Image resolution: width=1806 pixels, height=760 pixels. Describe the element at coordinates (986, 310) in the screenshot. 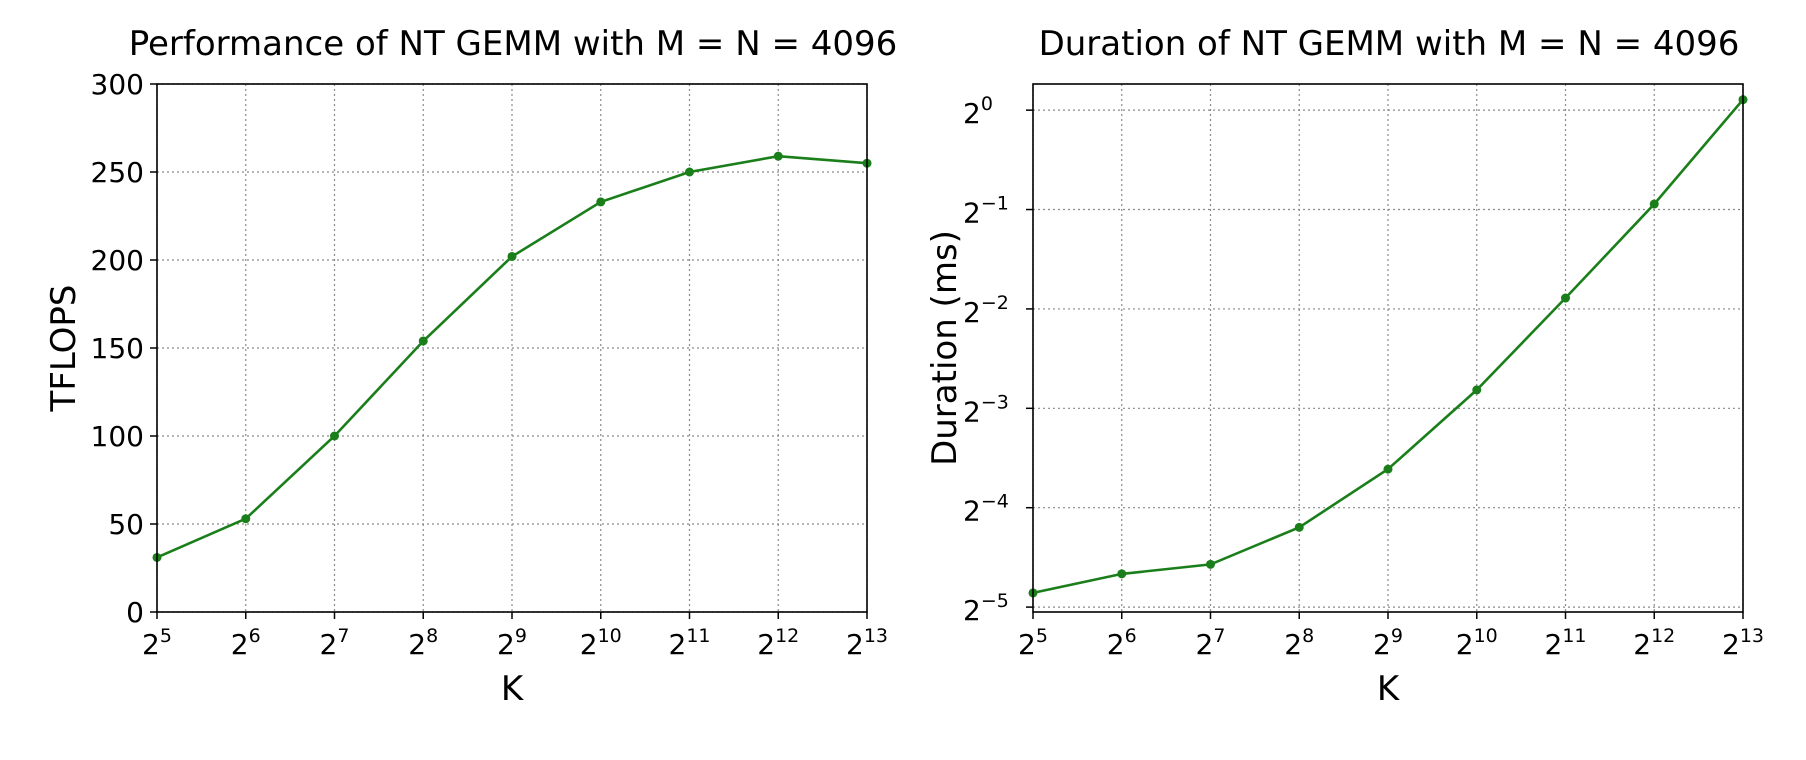

I see `y-tick-label: 2−2` at that location.